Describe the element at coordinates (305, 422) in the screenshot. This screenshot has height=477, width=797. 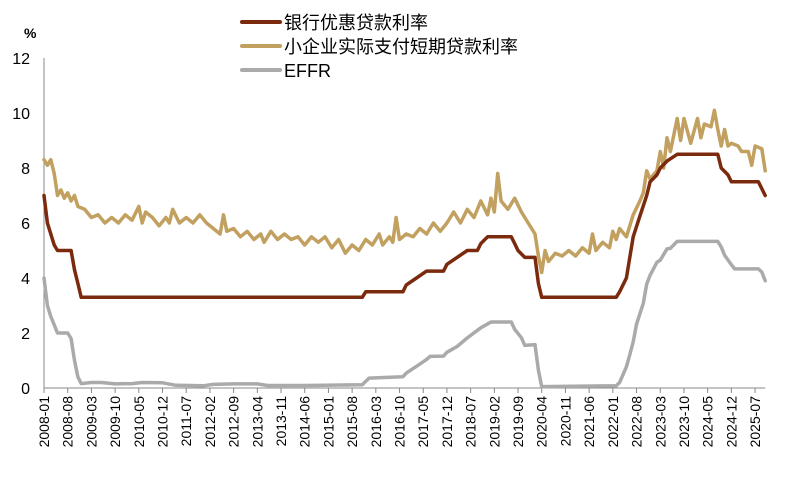
I see `x-tick-label: 2014-06` at that location.